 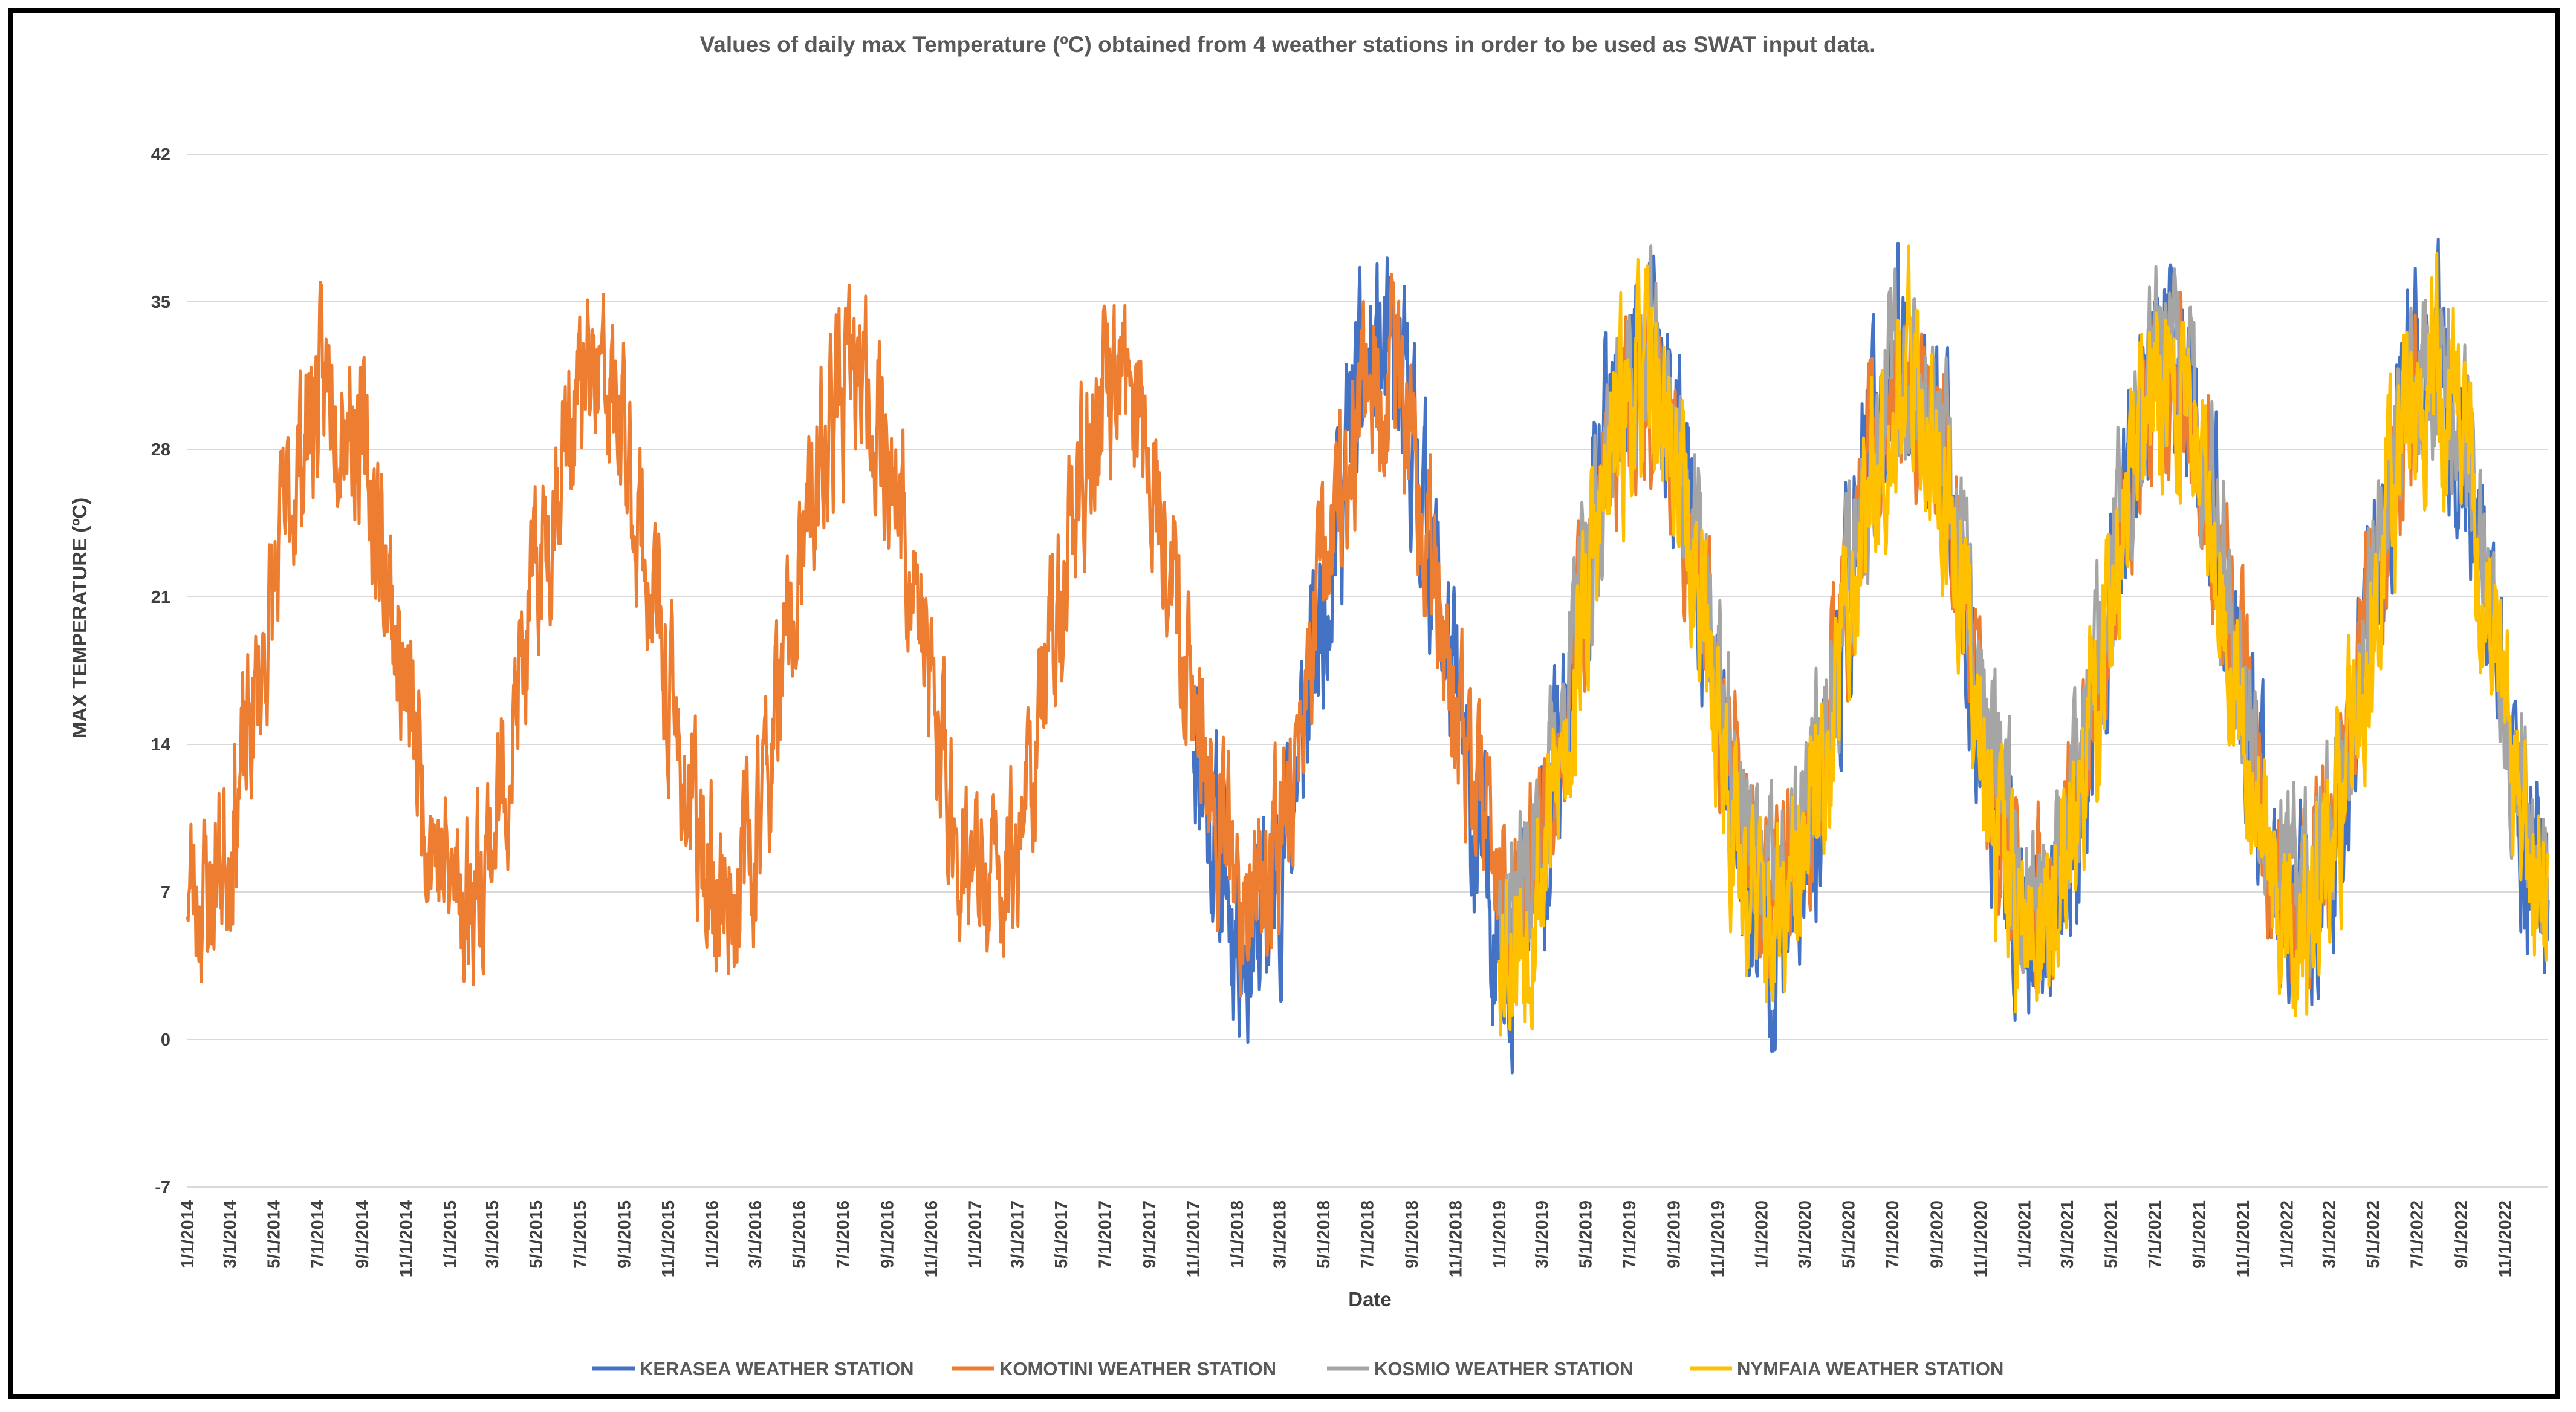 I want to click on x-tick-label: 1/1/2021, so click(x=2026, y=1234).